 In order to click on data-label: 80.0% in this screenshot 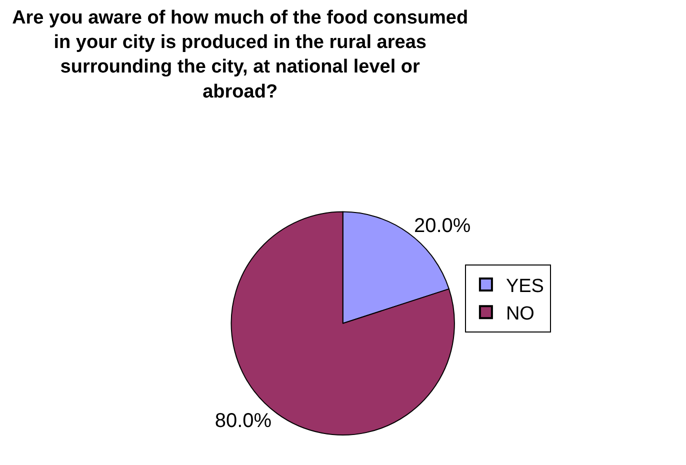, I will do `click(243, 421)`.